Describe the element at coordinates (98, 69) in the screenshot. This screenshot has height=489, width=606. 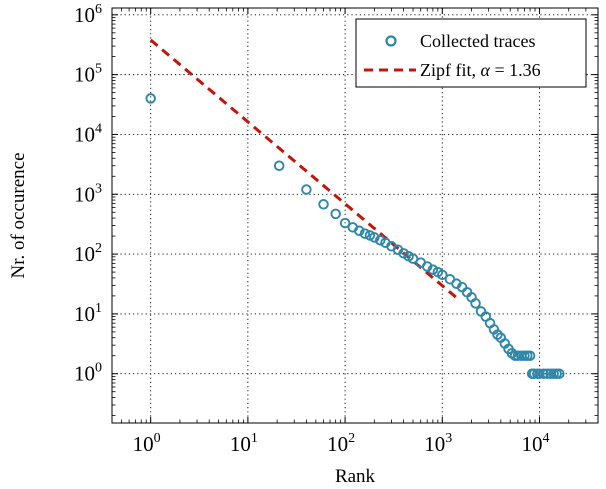
I see `y-tick-label-exponent: 5` at that location.